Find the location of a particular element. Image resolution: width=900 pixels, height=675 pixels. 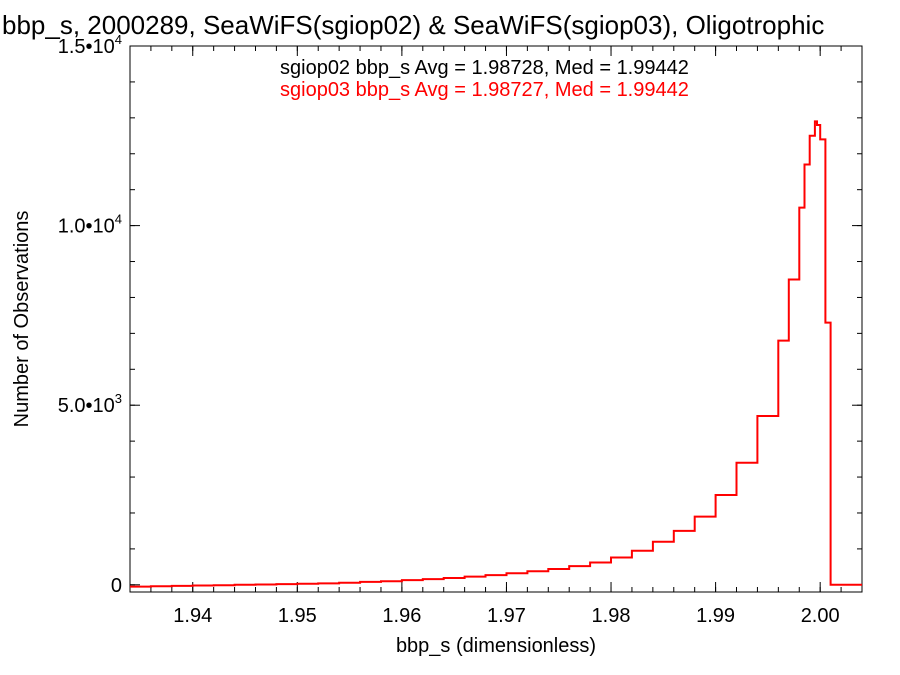

x-axis-label: bbp_s (dimensionless) is located at coordinates (496, 646).